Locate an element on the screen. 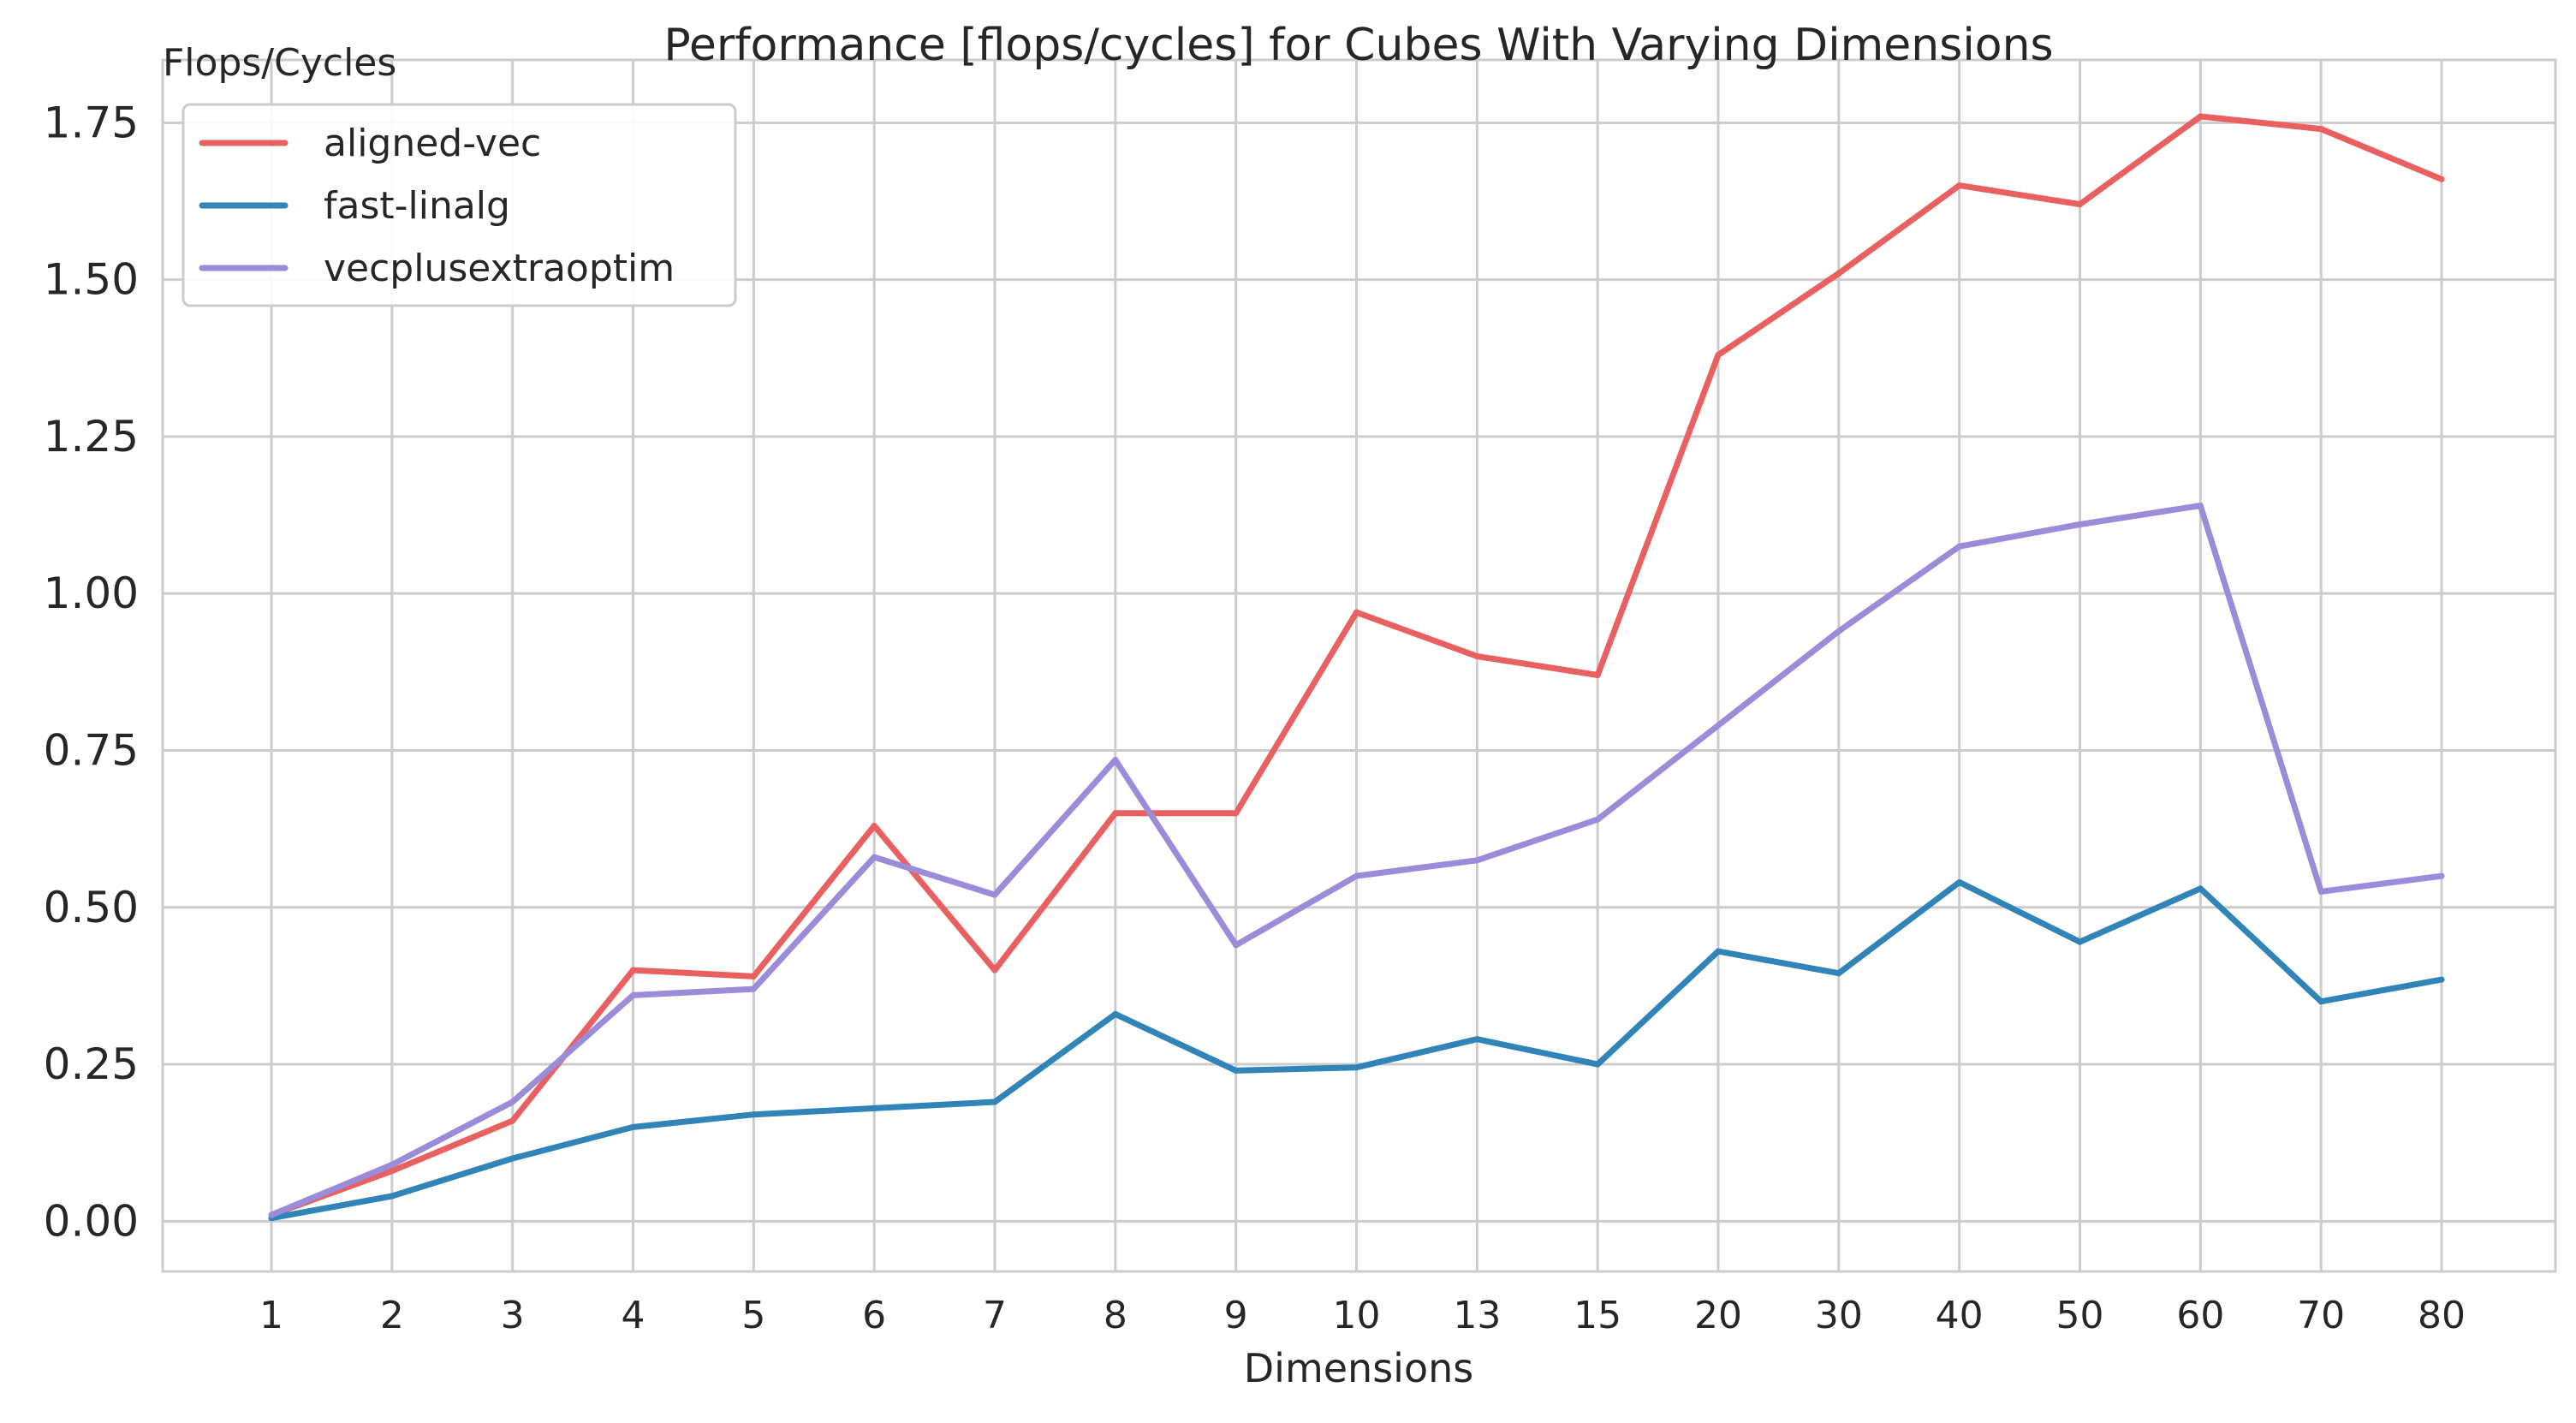  legend-entries: aligned-vec fast-linalg vecplusextraoptim is located at coordinates (437, 206).